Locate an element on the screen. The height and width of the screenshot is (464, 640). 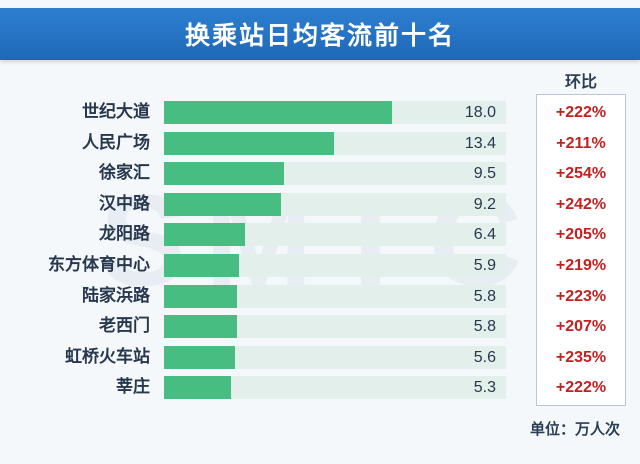
bar-track: 9.2 is located at coordinates (335, 204).